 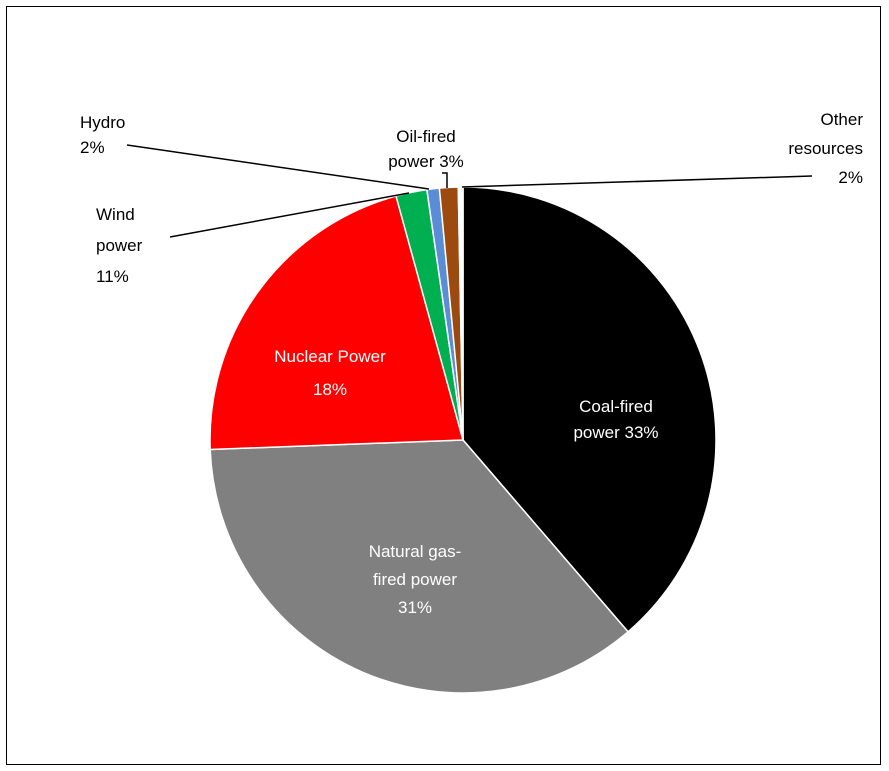 I want to click on pie-slice, so click(x=336, y=323).